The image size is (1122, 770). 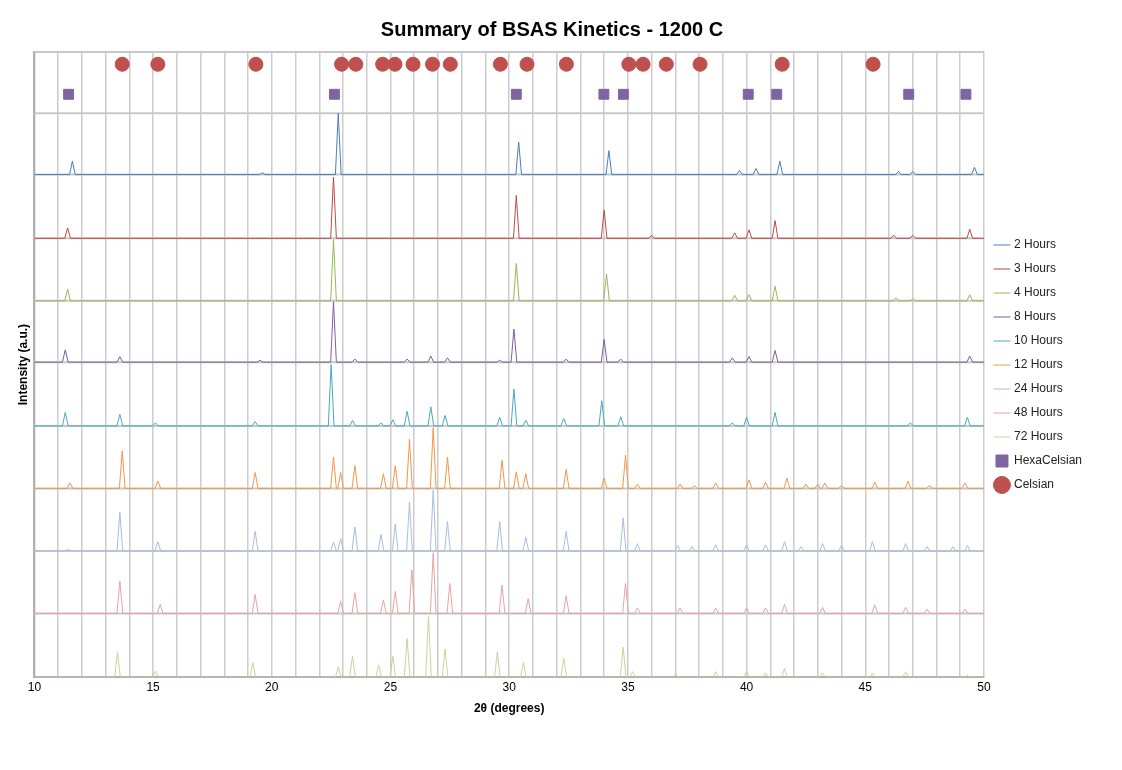 I want to click on legend-label: 48 Hours, so click(x=1038, y=412).